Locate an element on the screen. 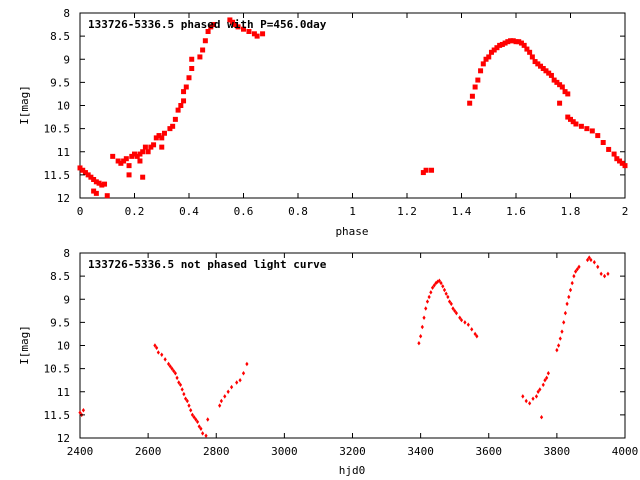 The width and height of the screenshot is (640, 480). x-tick-label: 2600 is located at coordinates (148, 451).